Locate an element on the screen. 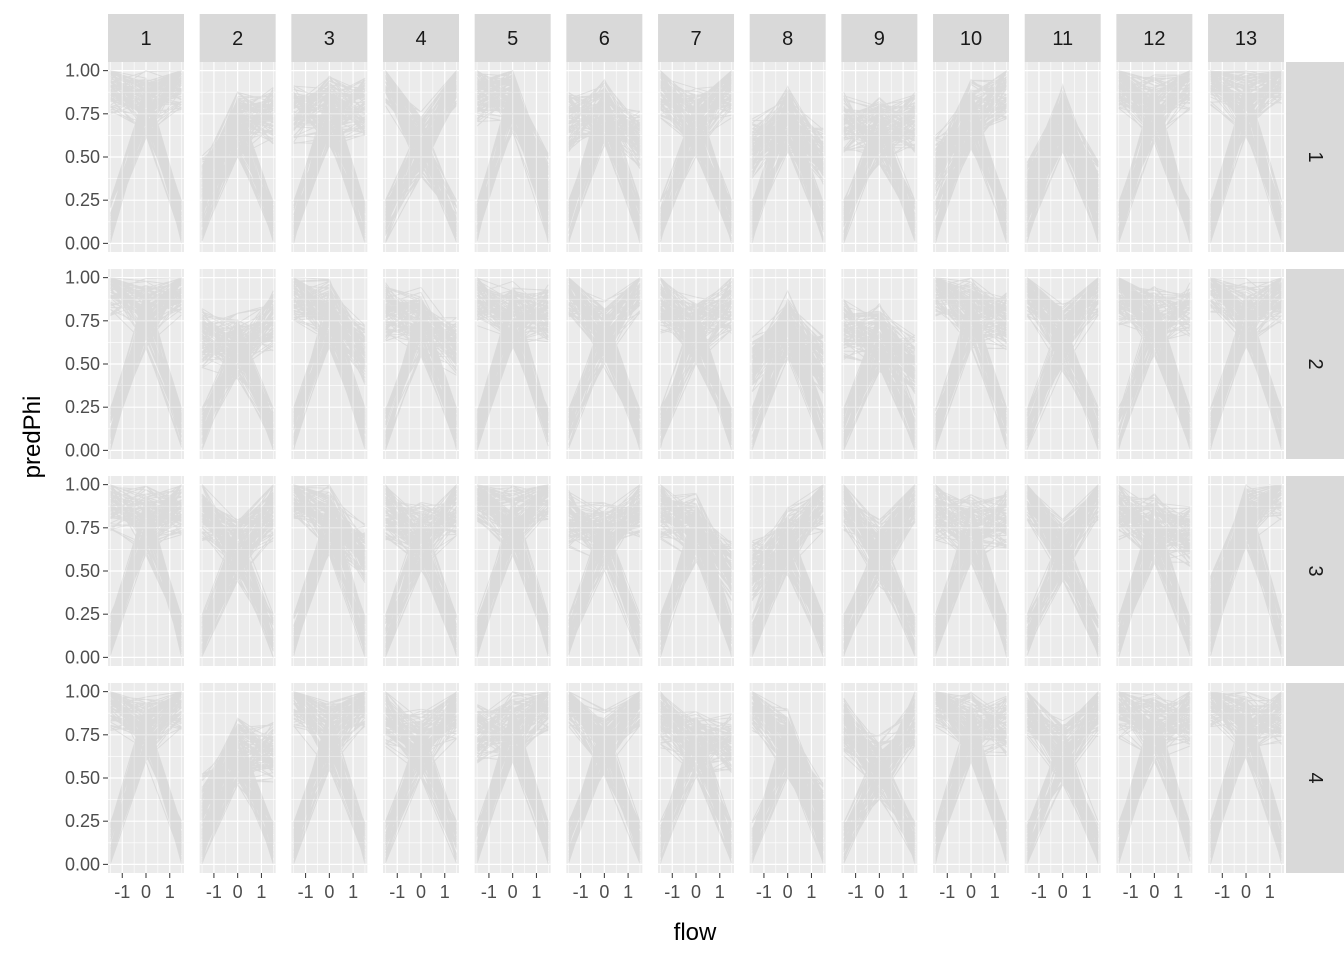 The width and height of the screenshot is (1344, 960). column-strip-9: 9 is located at coordinates (879, 38).